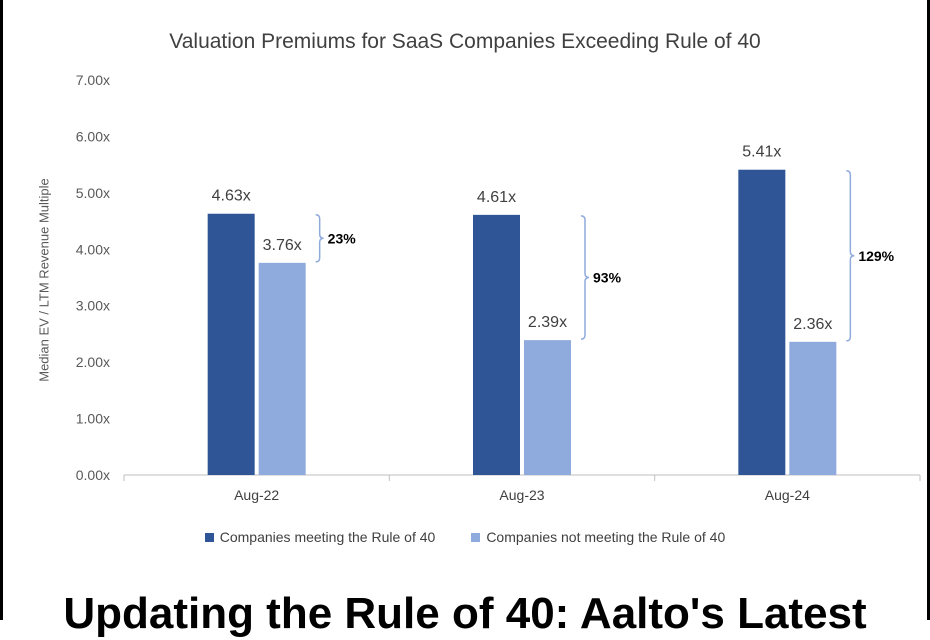  Describe the element at coordinates (607, 278) in the screenshot. I see `premium-label: 93%` at that location.